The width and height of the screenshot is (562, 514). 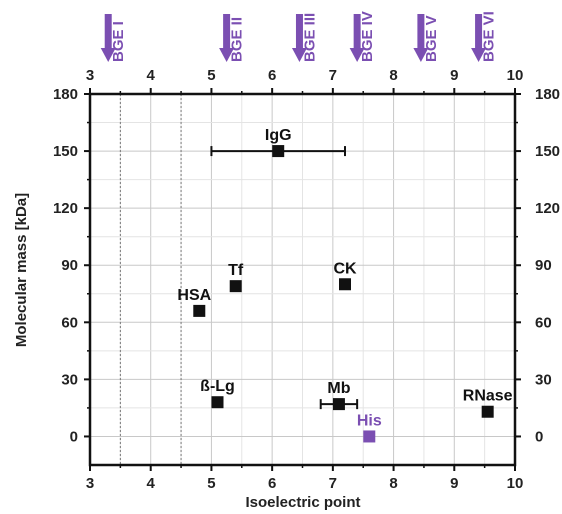 What do you see at coordinates (217, 386) in the screenshot?
I see `data-point-label: ß-Lg` at bounding box center [217, 386].